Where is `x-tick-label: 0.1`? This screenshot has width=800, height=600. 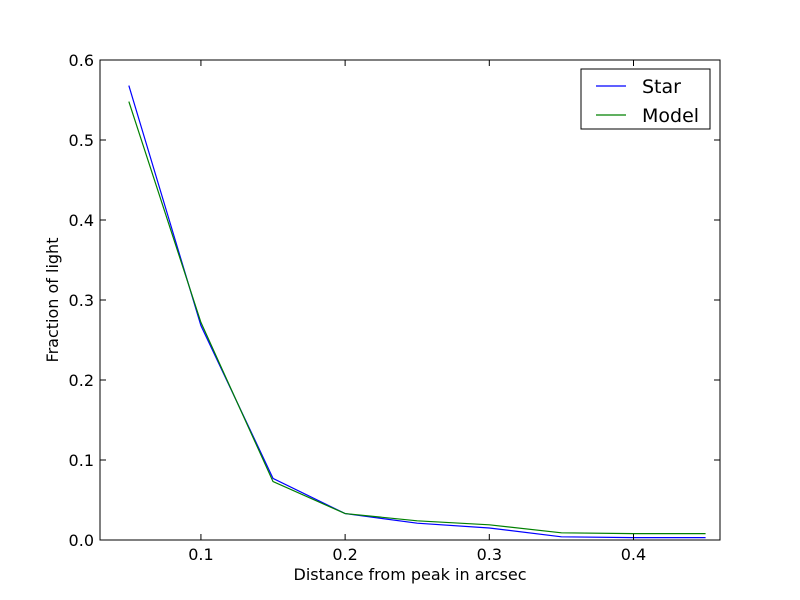 x-tick-label: 0.1 is located at coordinates (200, 554).